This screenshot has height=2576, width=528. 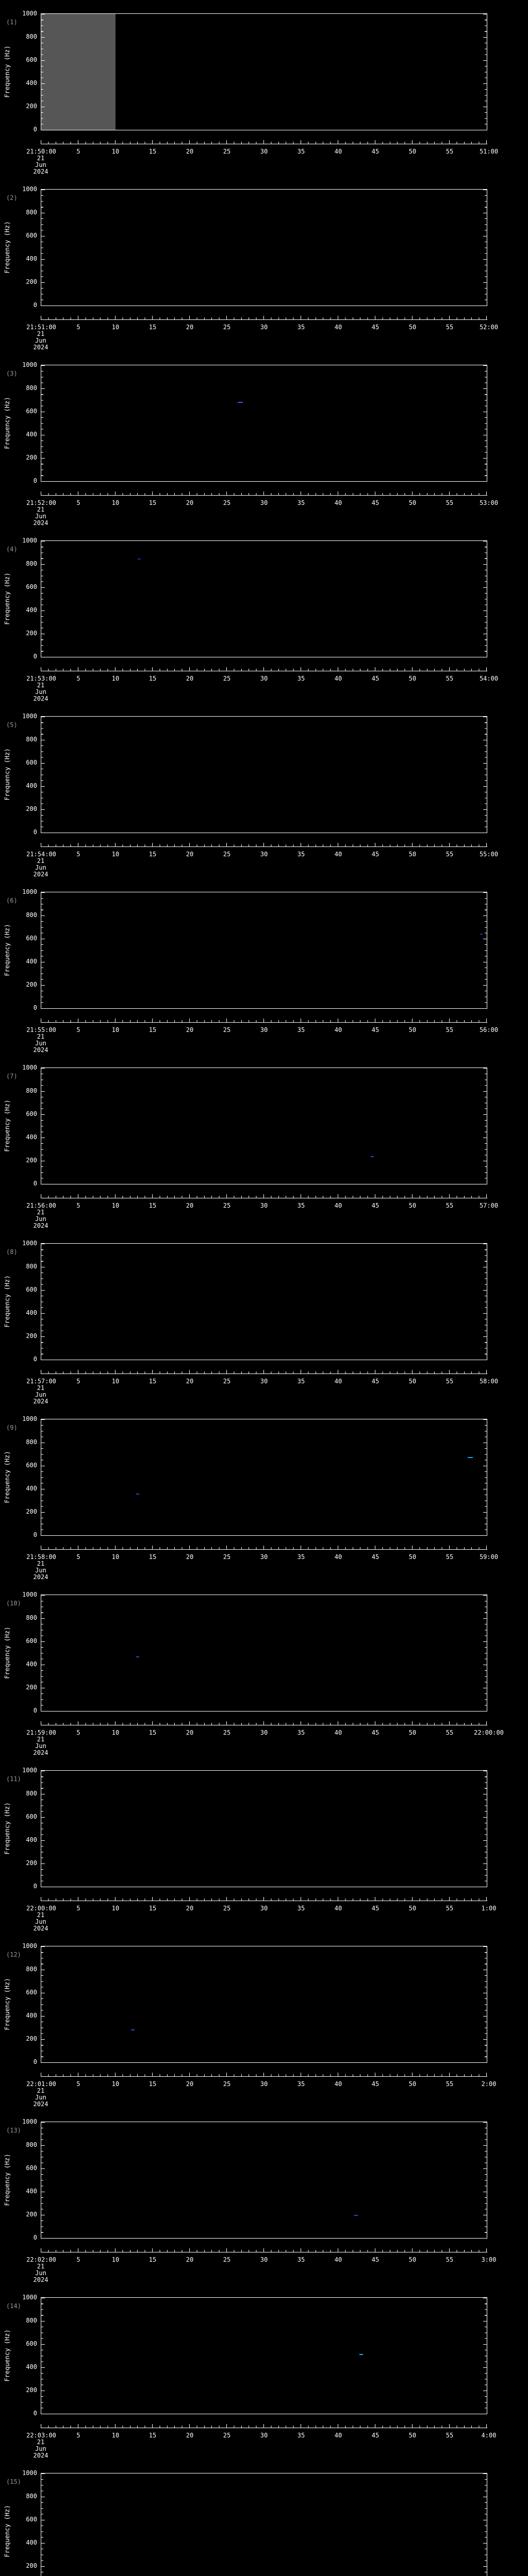 I want to click on x-start-time-label: 21:56:00, so click(x=41, y=1205).